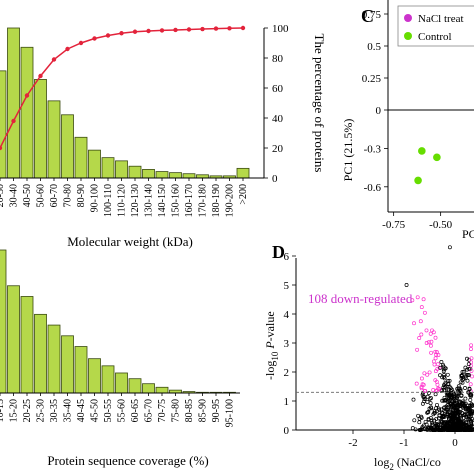 This screenshot has width=474, height=474. Describe the element at coordinates (95, 410) in the screenshot. I see `coverage-x-tick-label: 45-50` at that location.